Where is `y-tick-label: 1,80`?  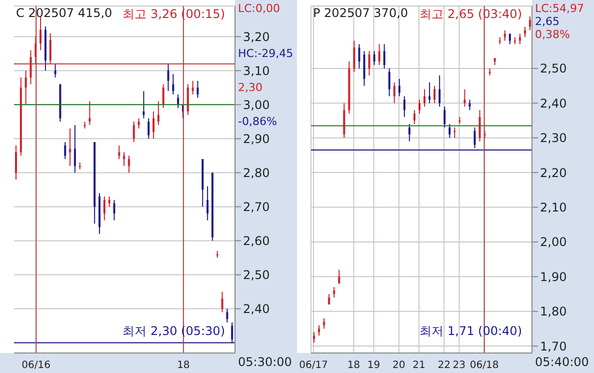
y-tick-label: 1,80 is located at coordinates (553, 311).